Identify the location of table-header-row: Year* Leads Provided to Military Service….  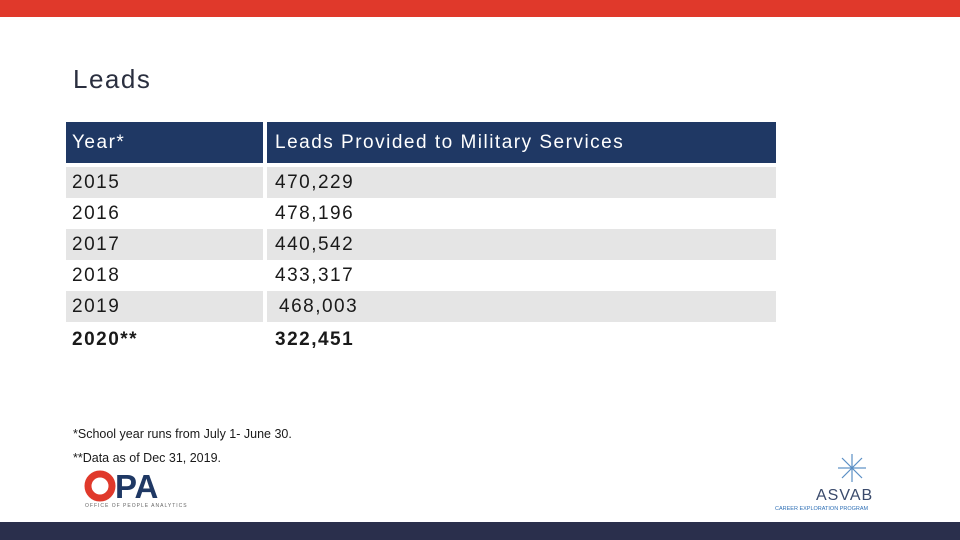
(421, 142).